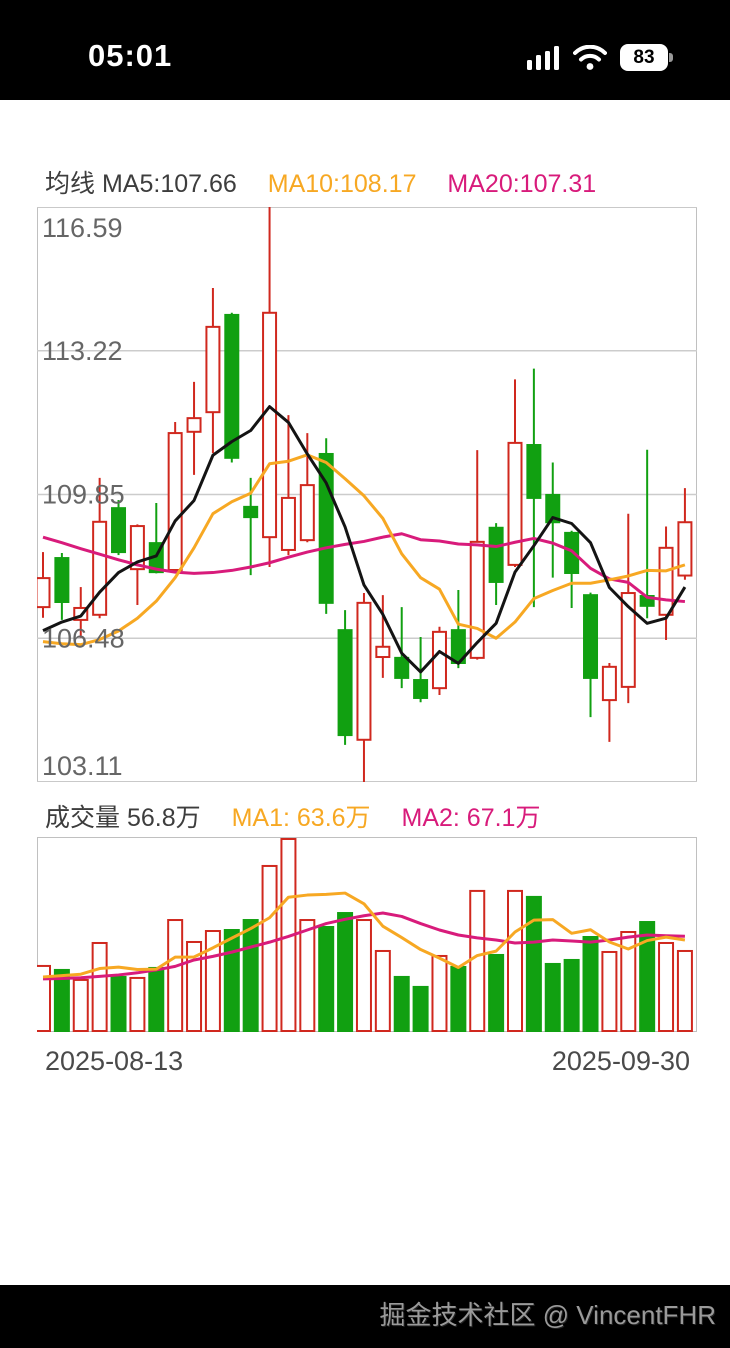  I want to click on volume-ma2-value: MA2: 67.1万, so click(471, 818).